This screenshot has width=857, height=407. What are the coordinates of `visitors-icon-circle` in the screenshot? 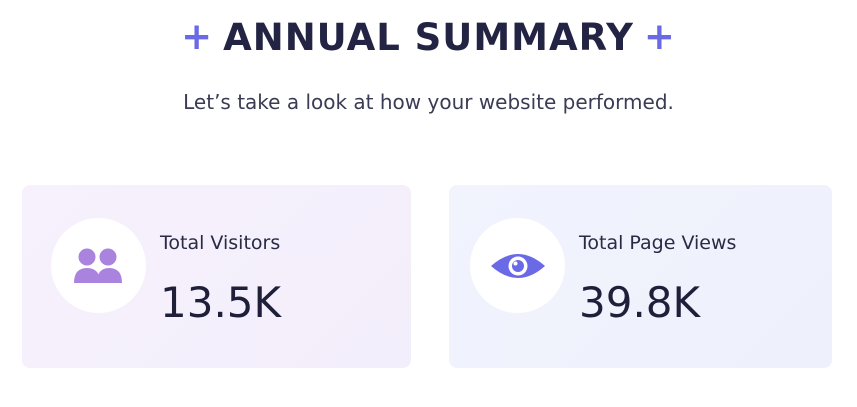 It's located at (98, 265).